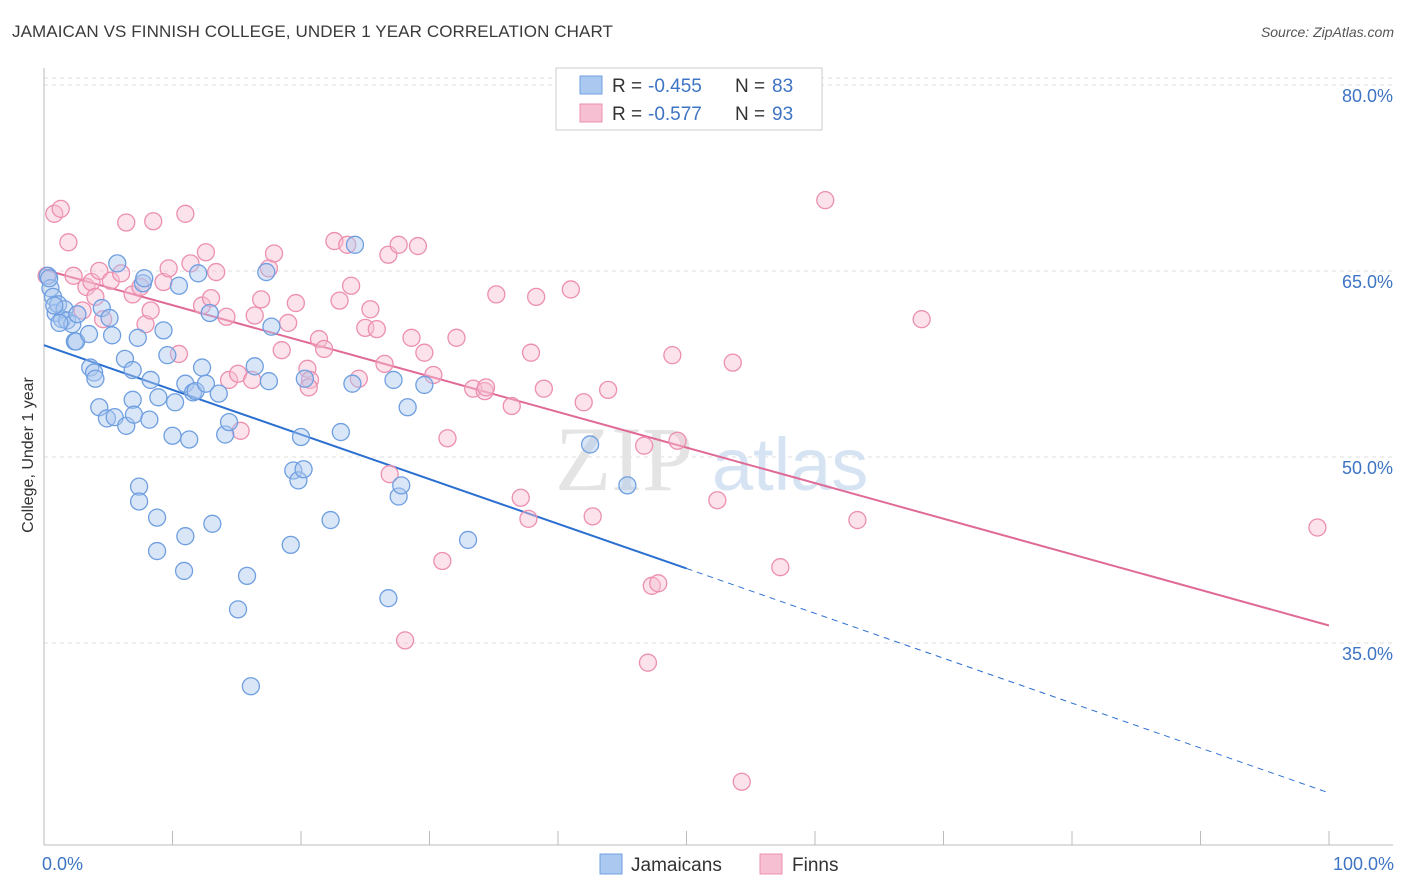 The image size is (1406, 892). I want to click on finns-r-label: R =, so click(627, 114).